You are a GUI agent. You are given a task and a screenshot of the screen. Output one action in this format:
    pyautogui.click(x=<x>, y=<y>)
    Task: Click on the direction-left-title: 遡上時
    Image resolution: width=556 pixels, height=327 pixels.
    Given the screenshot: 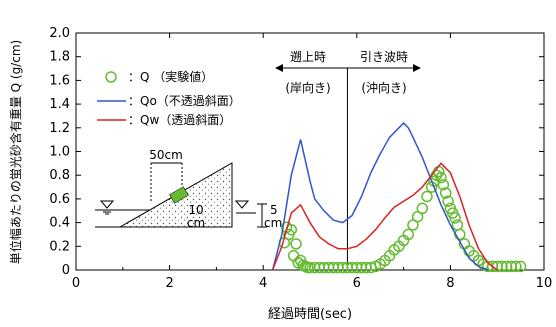 What is the action you would take?
    pyautogui.click(x=308, y=57)
    